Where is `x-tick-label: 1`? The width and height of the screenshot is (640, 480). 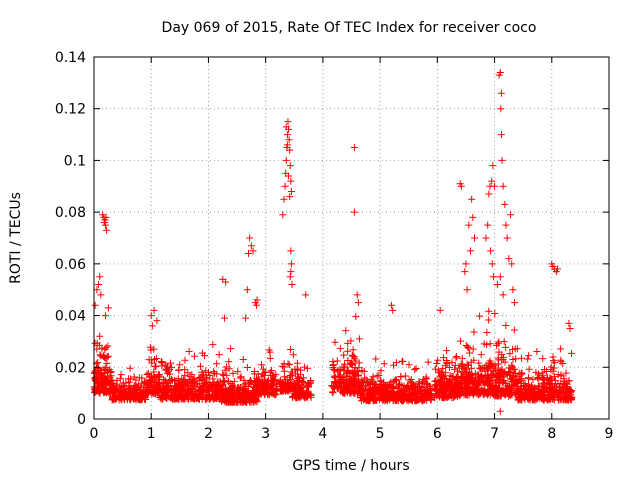
x-tick-label: 1 is located at coordinates (151, 434).